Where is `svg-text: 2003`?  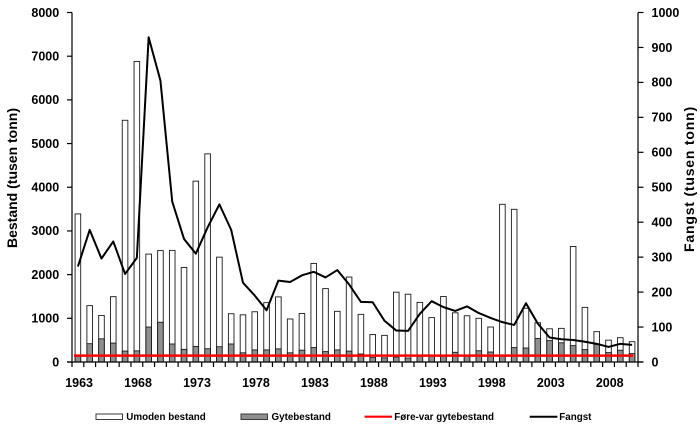
svg-text: 2003 is located at coordinates (551, 383).